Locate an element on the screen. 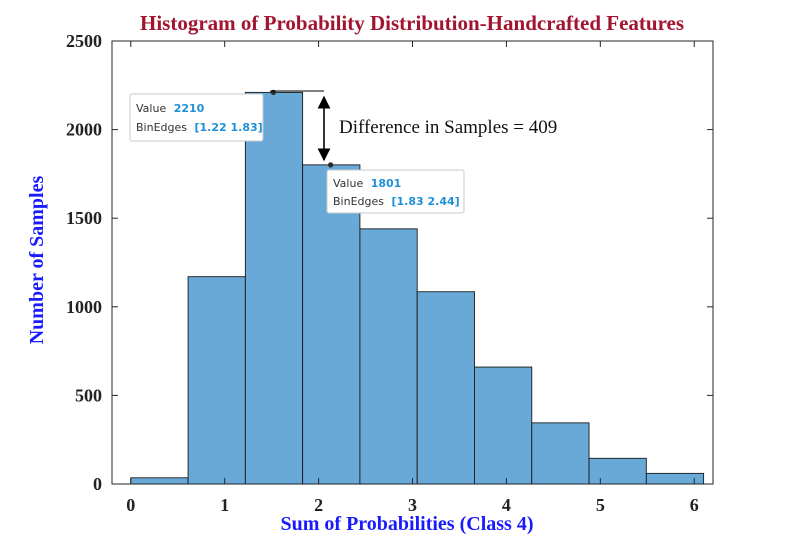 This screenshot has width=789, height=543. datatip-2-value: 1801 is located at coordinates (386, 183).